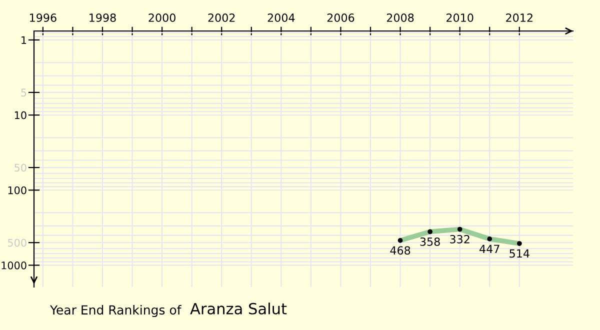  I want to click on x-tick-label: 2006, so click(340, 18).